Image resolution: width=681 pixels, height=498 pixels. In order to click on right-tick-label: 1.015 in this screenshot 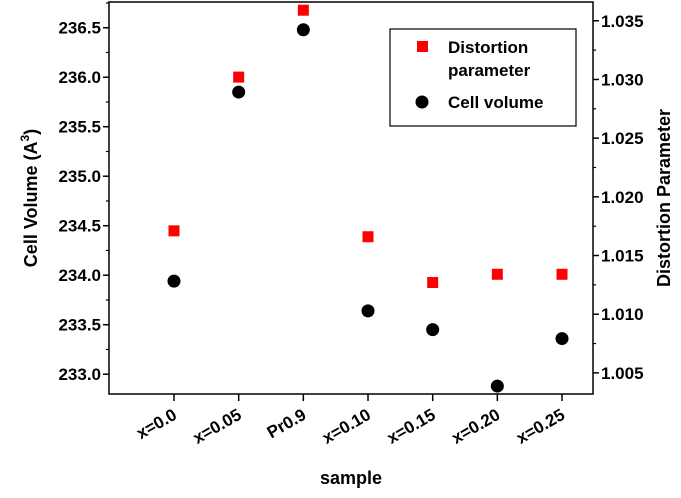, I will do `click(622, 256)`.